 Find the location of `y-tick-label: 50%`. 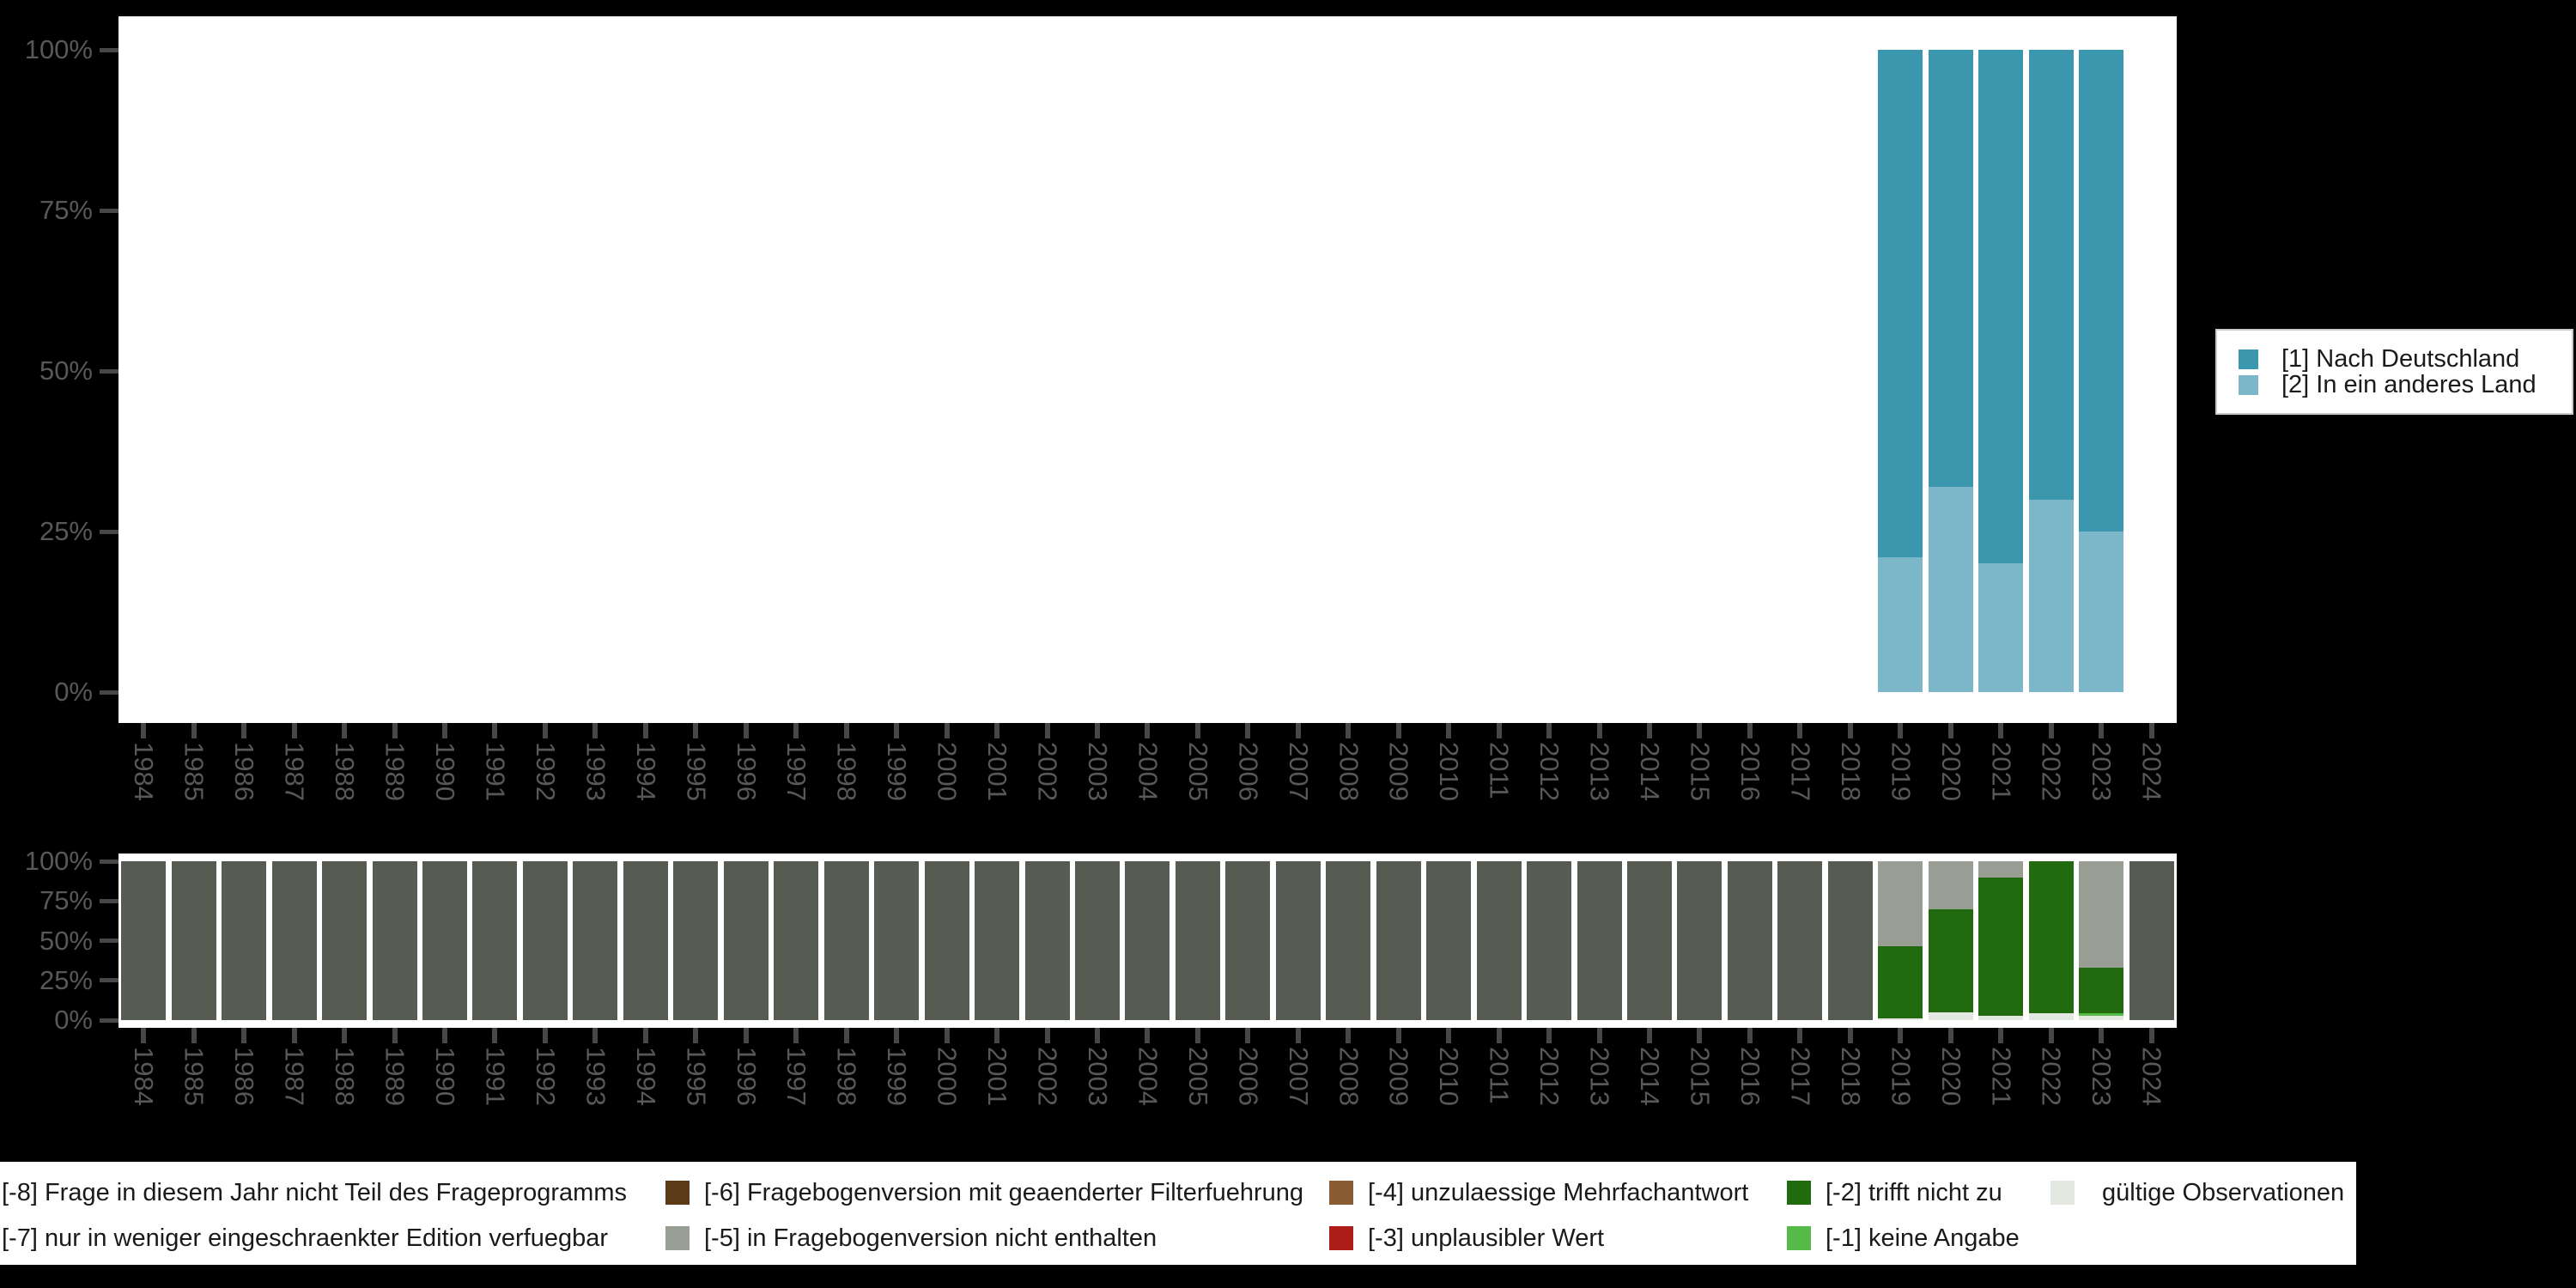

y-tick-label: 50% is located at coordinates (66, 370).